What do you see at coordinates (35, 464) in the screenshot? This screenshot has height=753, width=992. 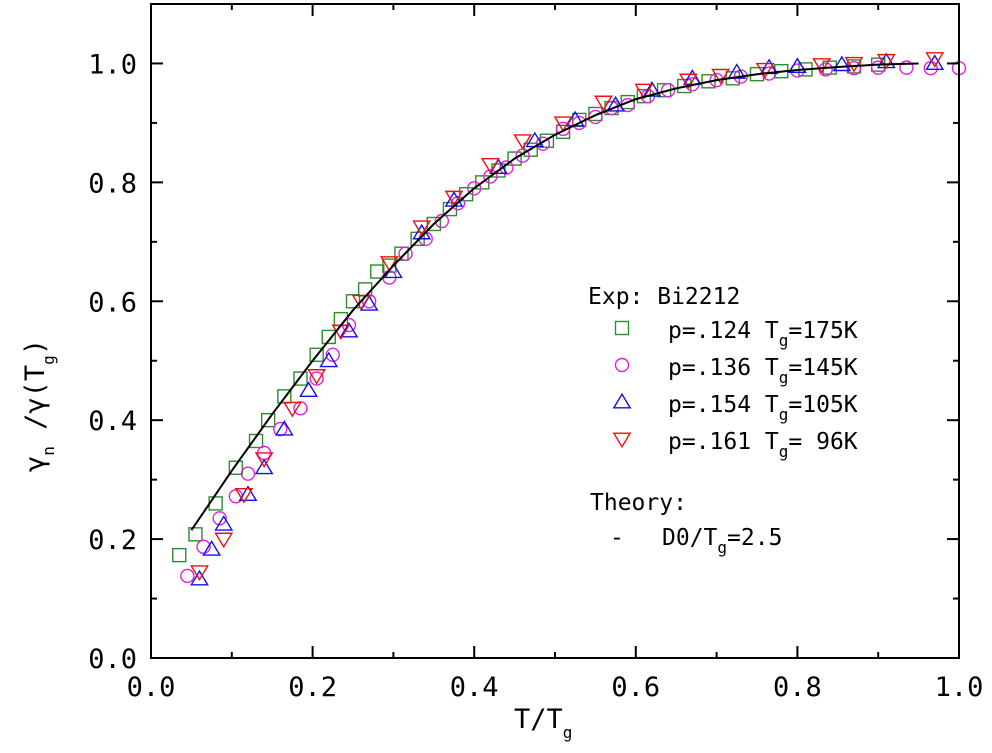 I see `y-axis-title-main: γ` at bounding box center [35, 464].